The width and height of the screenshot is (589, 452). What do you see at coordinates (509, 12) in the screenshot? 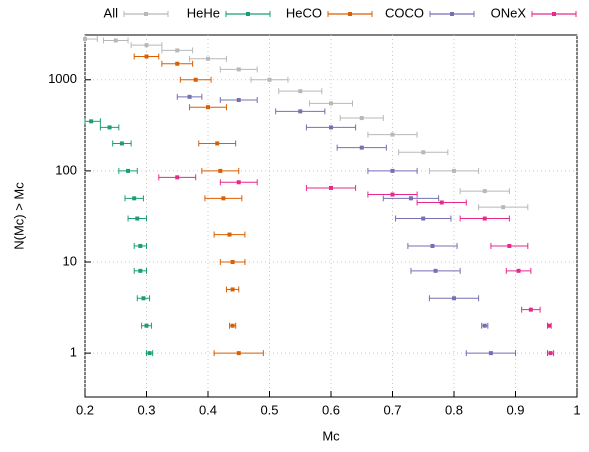
I see `legend-label: ONeX` at bounding box center [509, 12].